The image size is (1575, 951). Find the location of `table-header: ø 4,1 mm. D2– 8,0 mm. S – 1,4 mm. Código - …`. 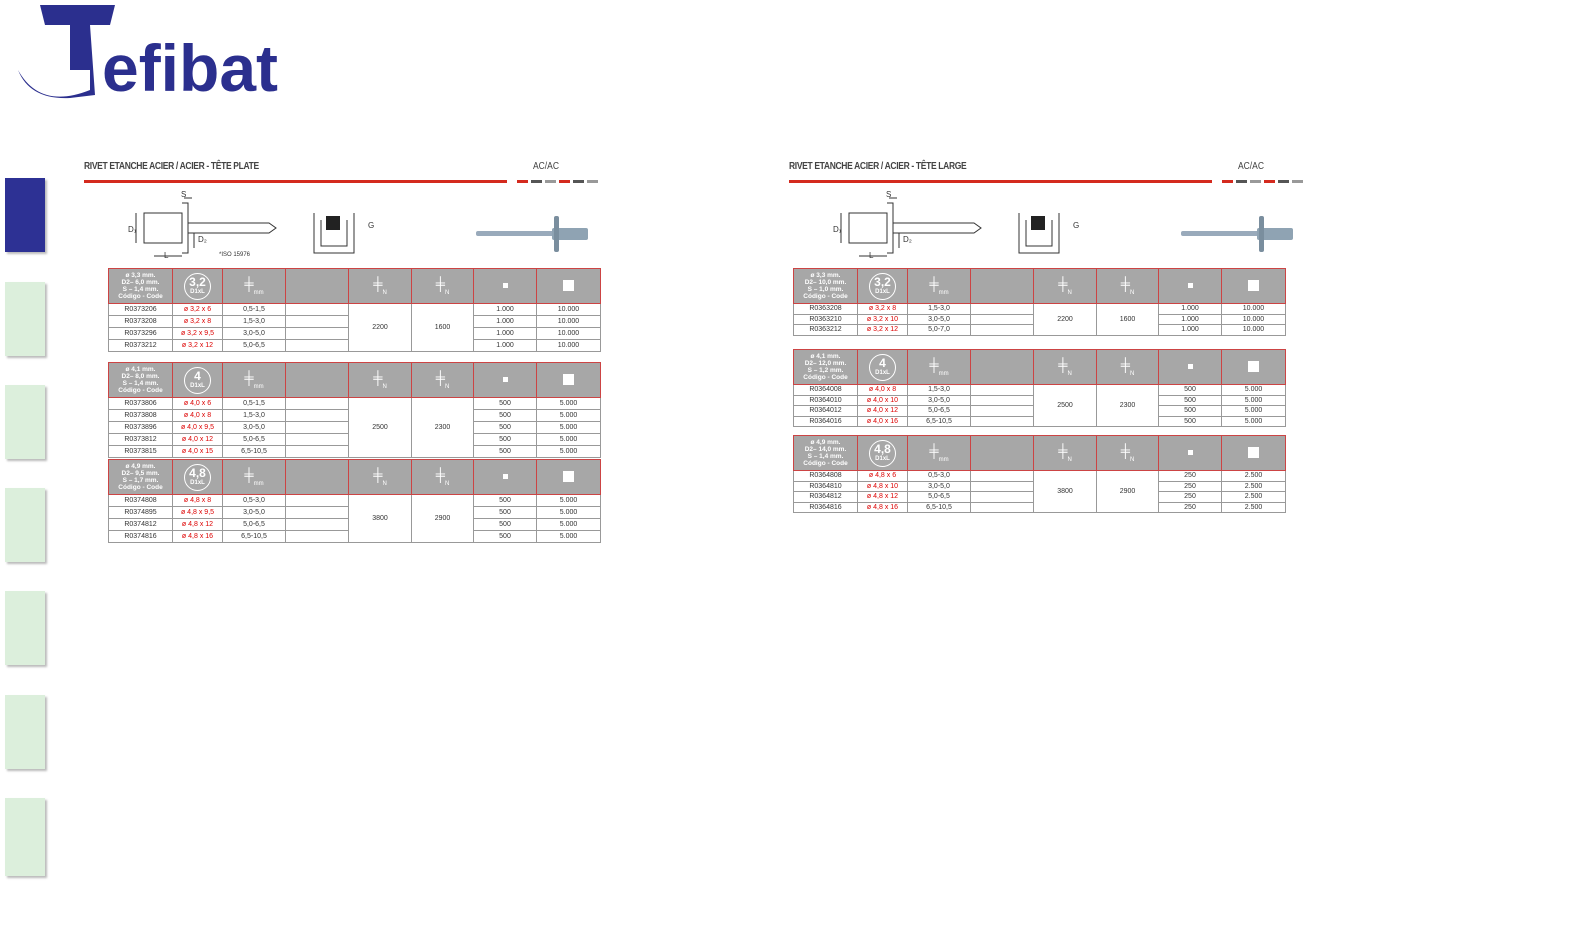

table-header: ø 4,1 mm. D2– 8,0 mm. S – 1,4 mm. Código - … is located at coordinates (354, 380).